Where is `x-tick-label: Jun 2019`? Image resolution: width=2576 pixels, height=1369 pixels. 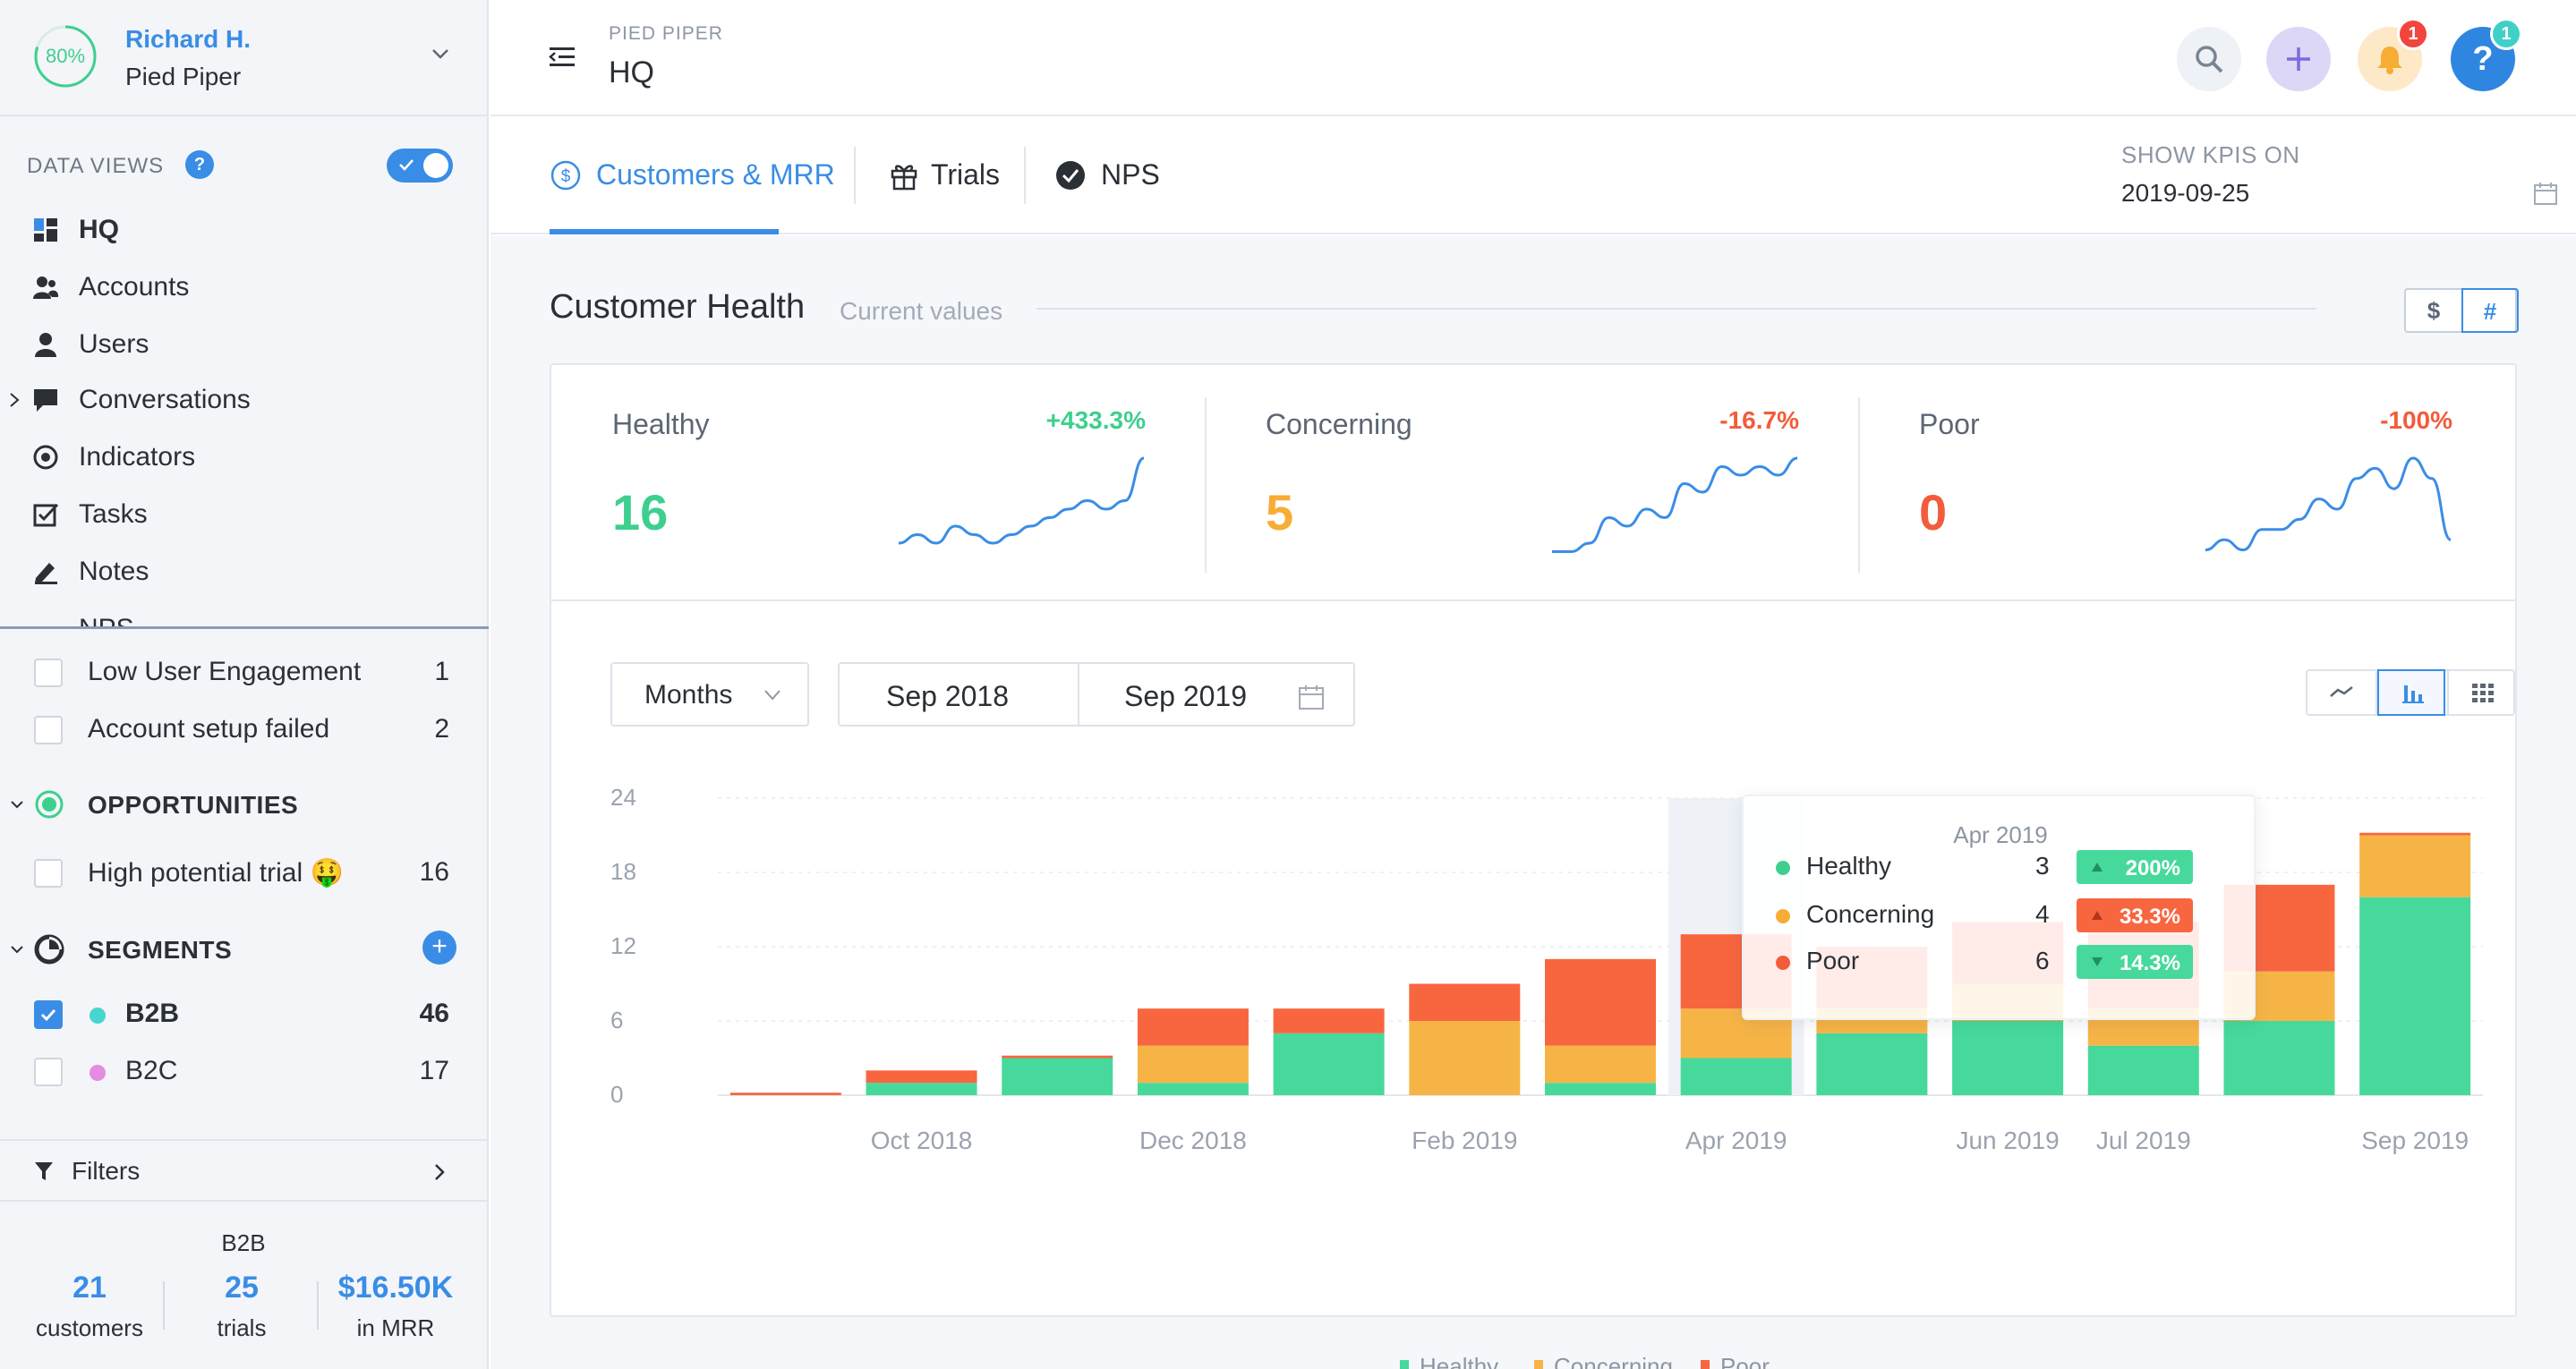
x-tick-label: Jun 2019 is located at coordinates (2007, 1140).